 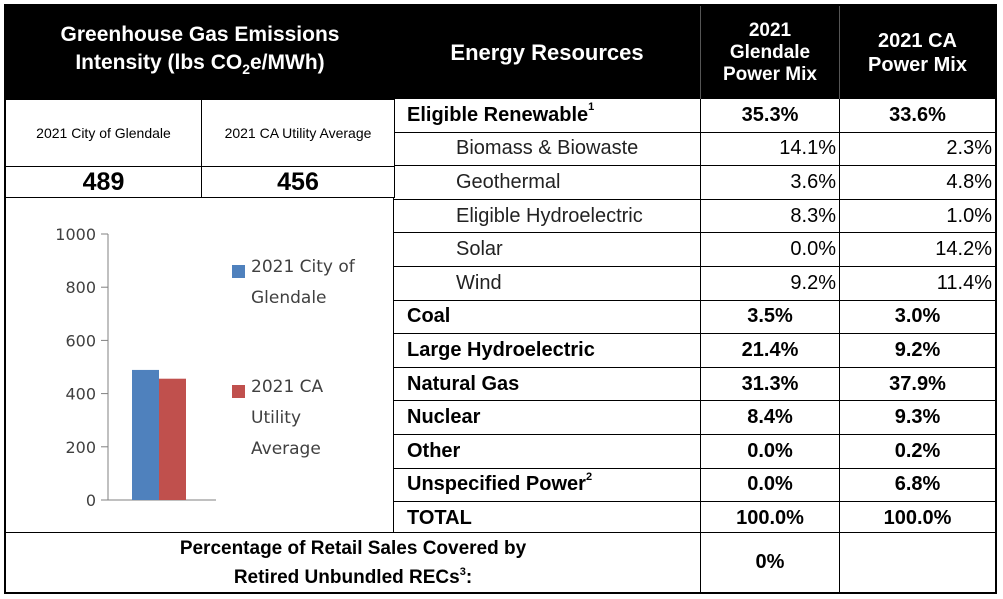 What do you see at coordinates (172, 439) in the screenshot?
I see `bar-ca` at bounding box center [172, 439].